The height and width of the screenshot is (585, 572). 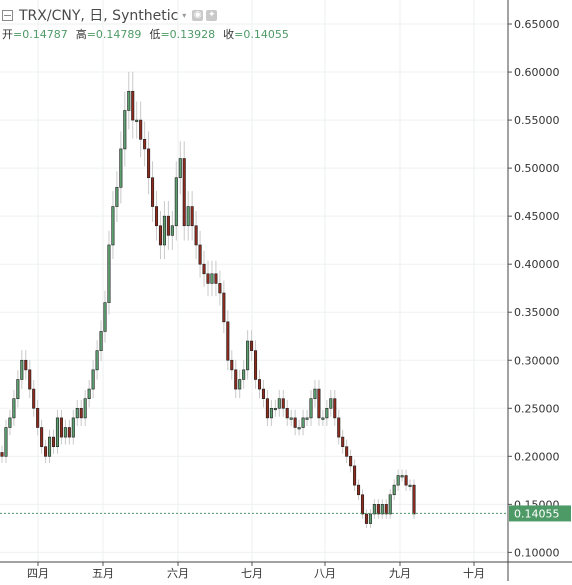 What do you see at coordinates (537, 264) in the screenshot?
I see `y-tick-label: 0.40000` at bounding box center [537, 264].